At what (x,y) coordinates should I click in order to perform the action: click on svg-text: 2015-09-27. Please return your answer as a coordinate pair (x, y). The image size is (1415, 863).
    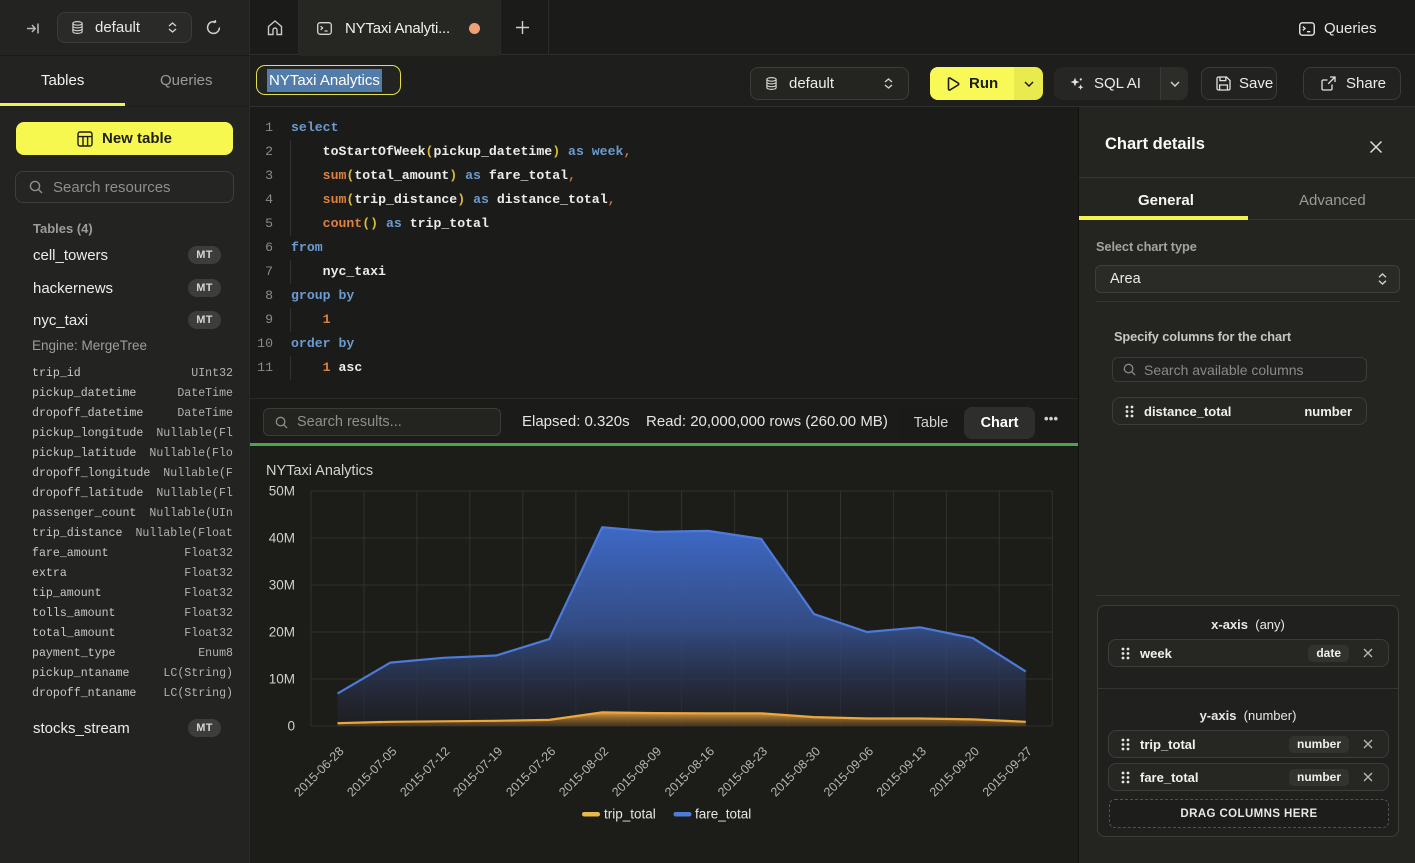
    Looking at the image, I should click on (1007, 771).